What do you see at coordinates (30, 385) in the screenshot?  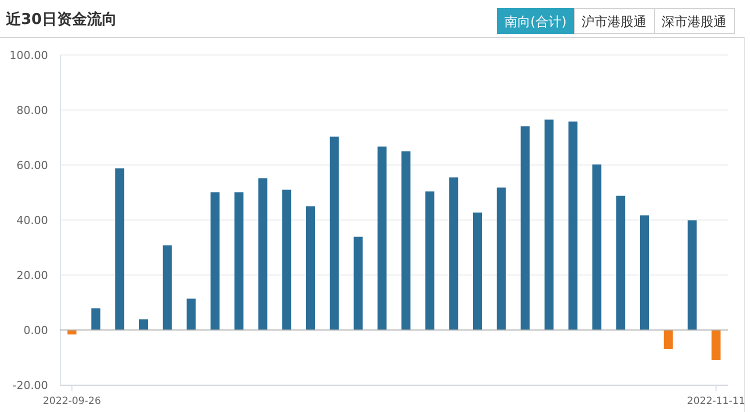 I see `y-tick-label: -20.00` at bounding box center [30, 385].